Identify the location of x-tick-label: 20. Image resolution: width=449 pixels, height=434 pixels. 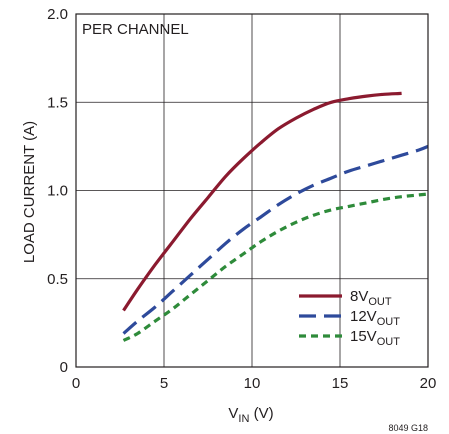
(428, 383).